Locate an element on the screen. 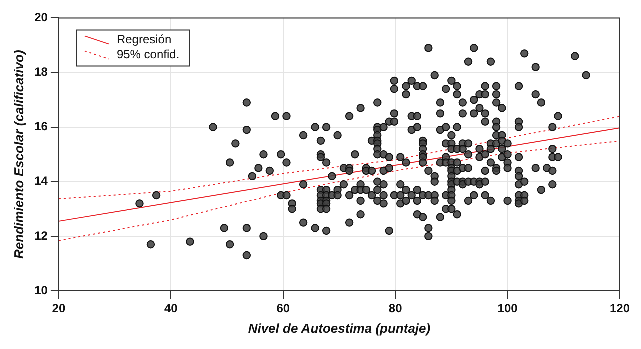 This screenshot has width=641, height=349. y-tick-label: 12 is located at coordinates (41, 235).